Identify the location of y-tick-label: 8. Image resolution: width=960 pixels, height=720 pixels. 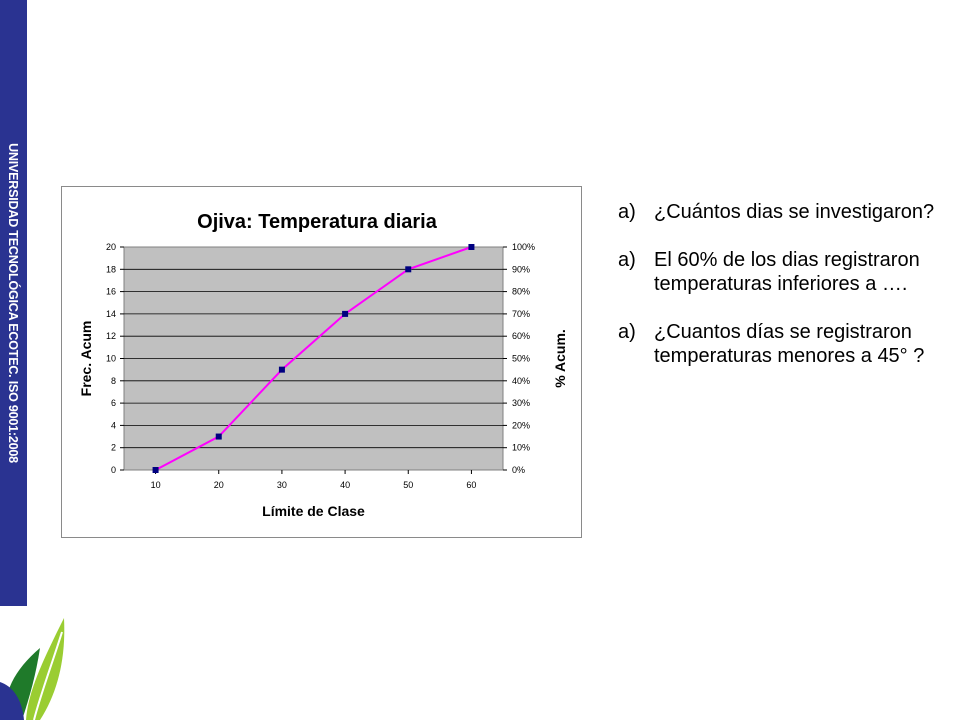
(113, 381).